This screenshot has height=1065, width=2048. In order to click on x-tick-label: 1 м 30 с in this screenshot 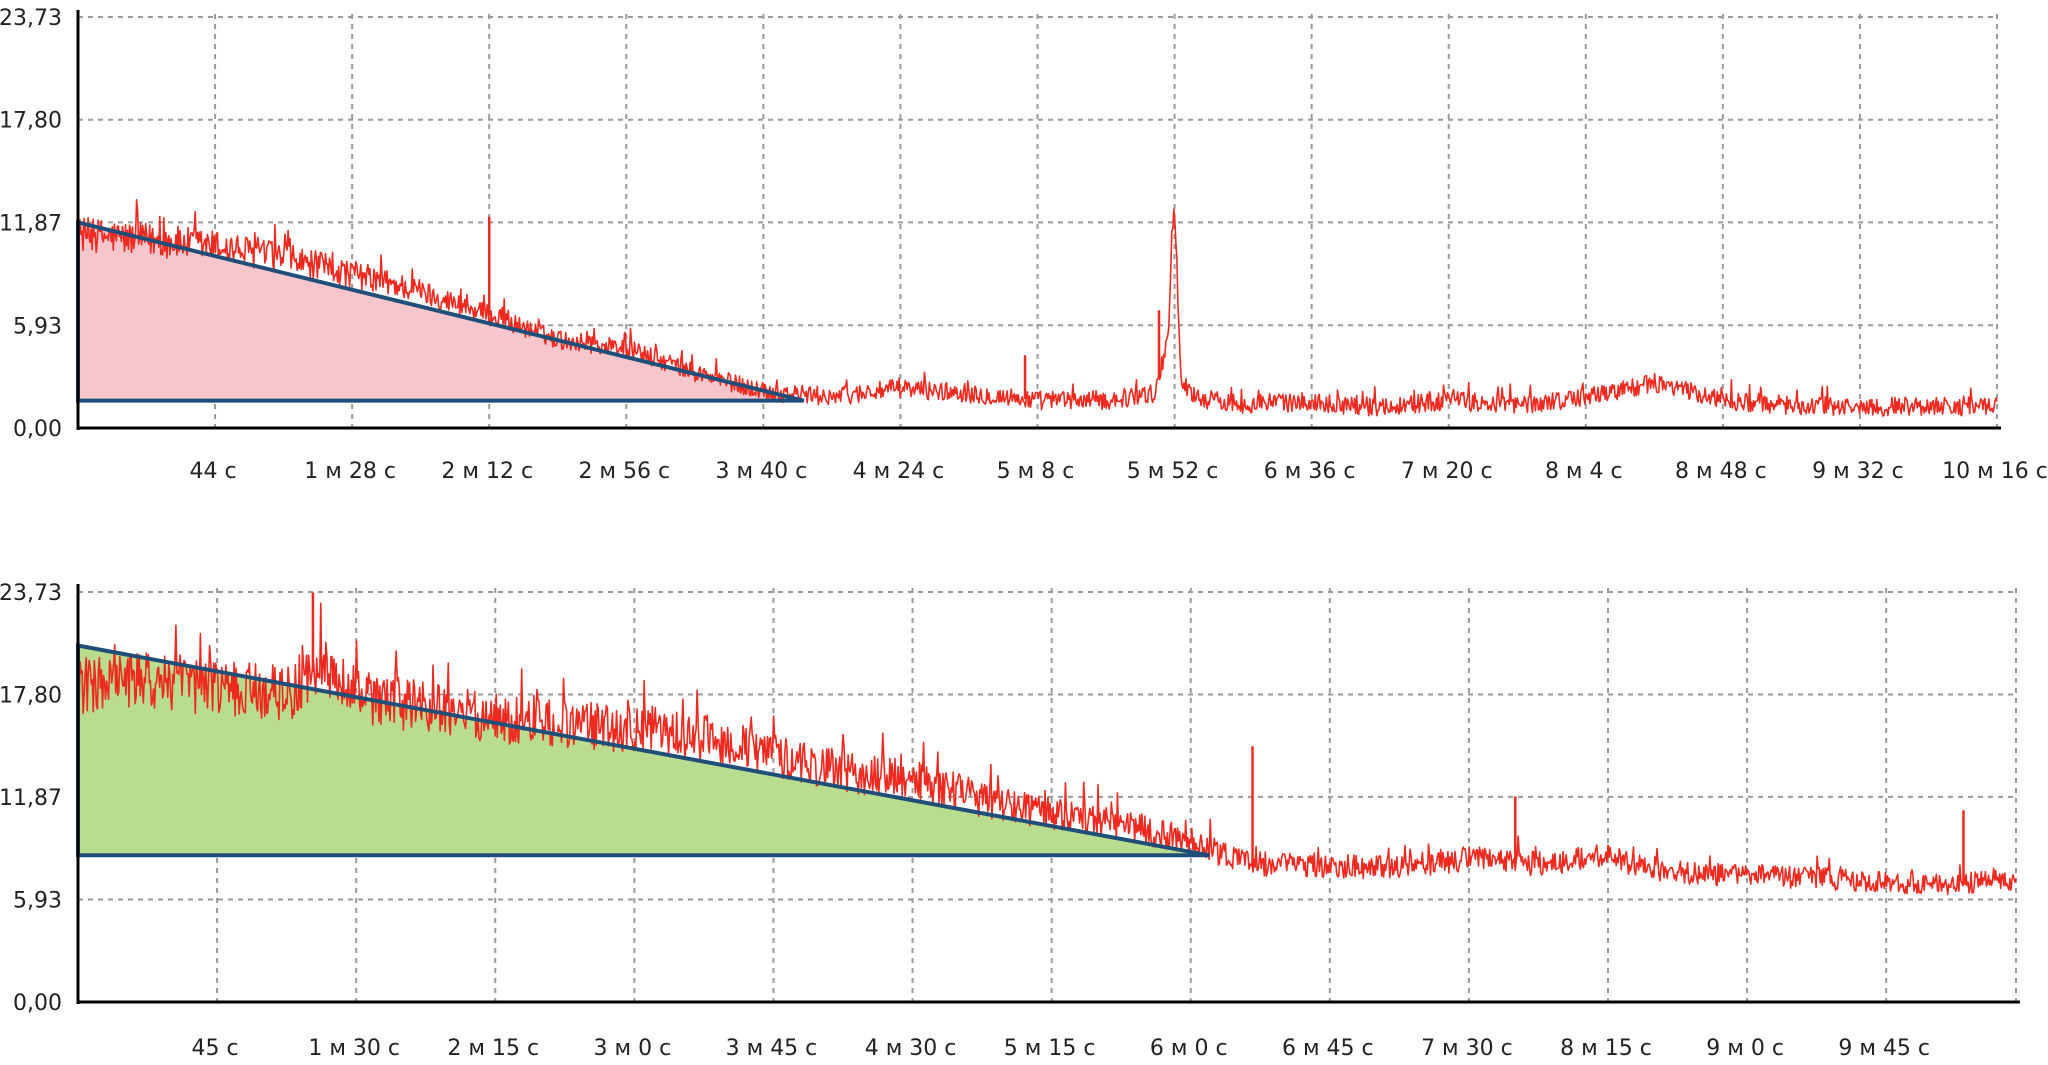, I will do `click(354, 1048)`.